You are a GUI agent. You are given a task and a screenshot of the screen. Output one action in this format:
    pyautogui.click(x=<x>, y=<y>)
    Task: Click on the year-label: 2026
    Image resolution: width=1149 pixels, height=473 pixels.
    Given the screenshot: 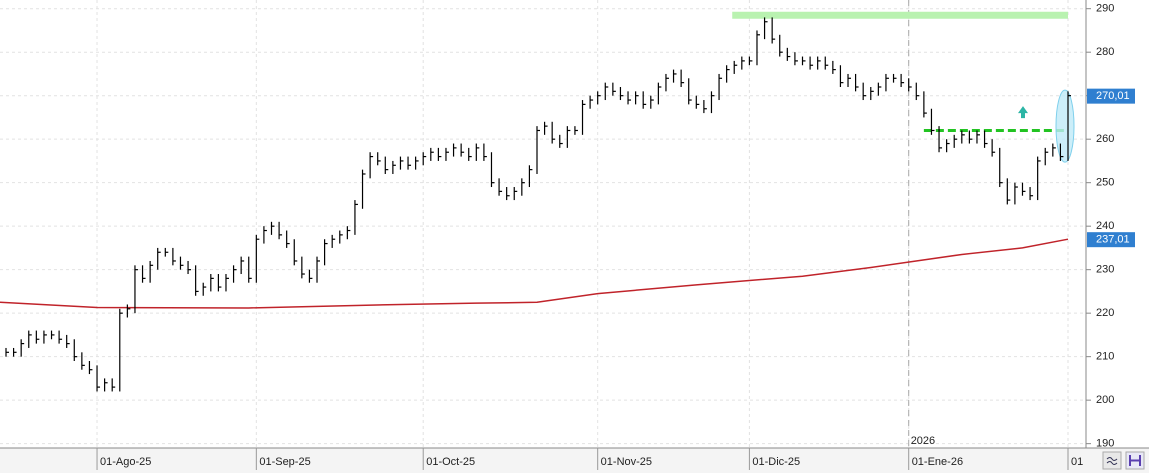 What is the action you would take?
    pyautogui.click(x=923, y=441)
    